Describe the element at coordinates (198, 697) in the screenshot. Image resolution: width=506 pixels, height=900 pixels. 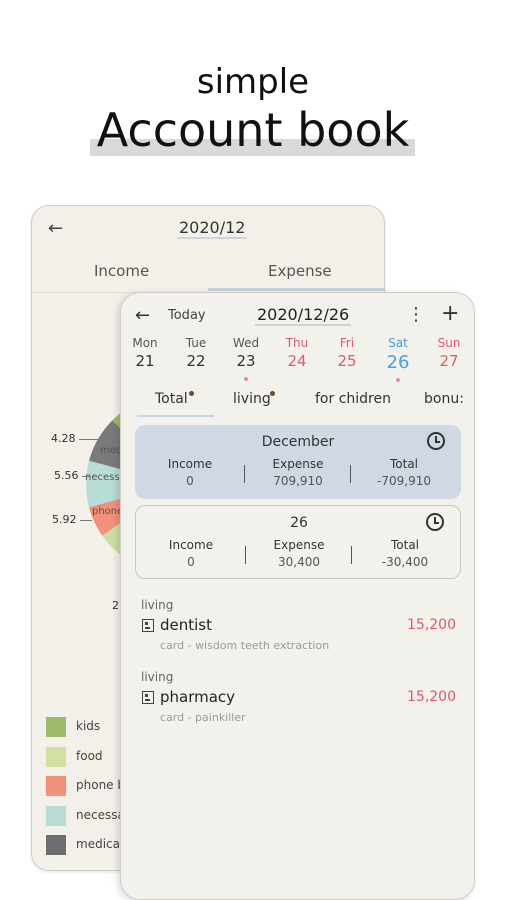
I see `entry-name: pharmacy` at that location.